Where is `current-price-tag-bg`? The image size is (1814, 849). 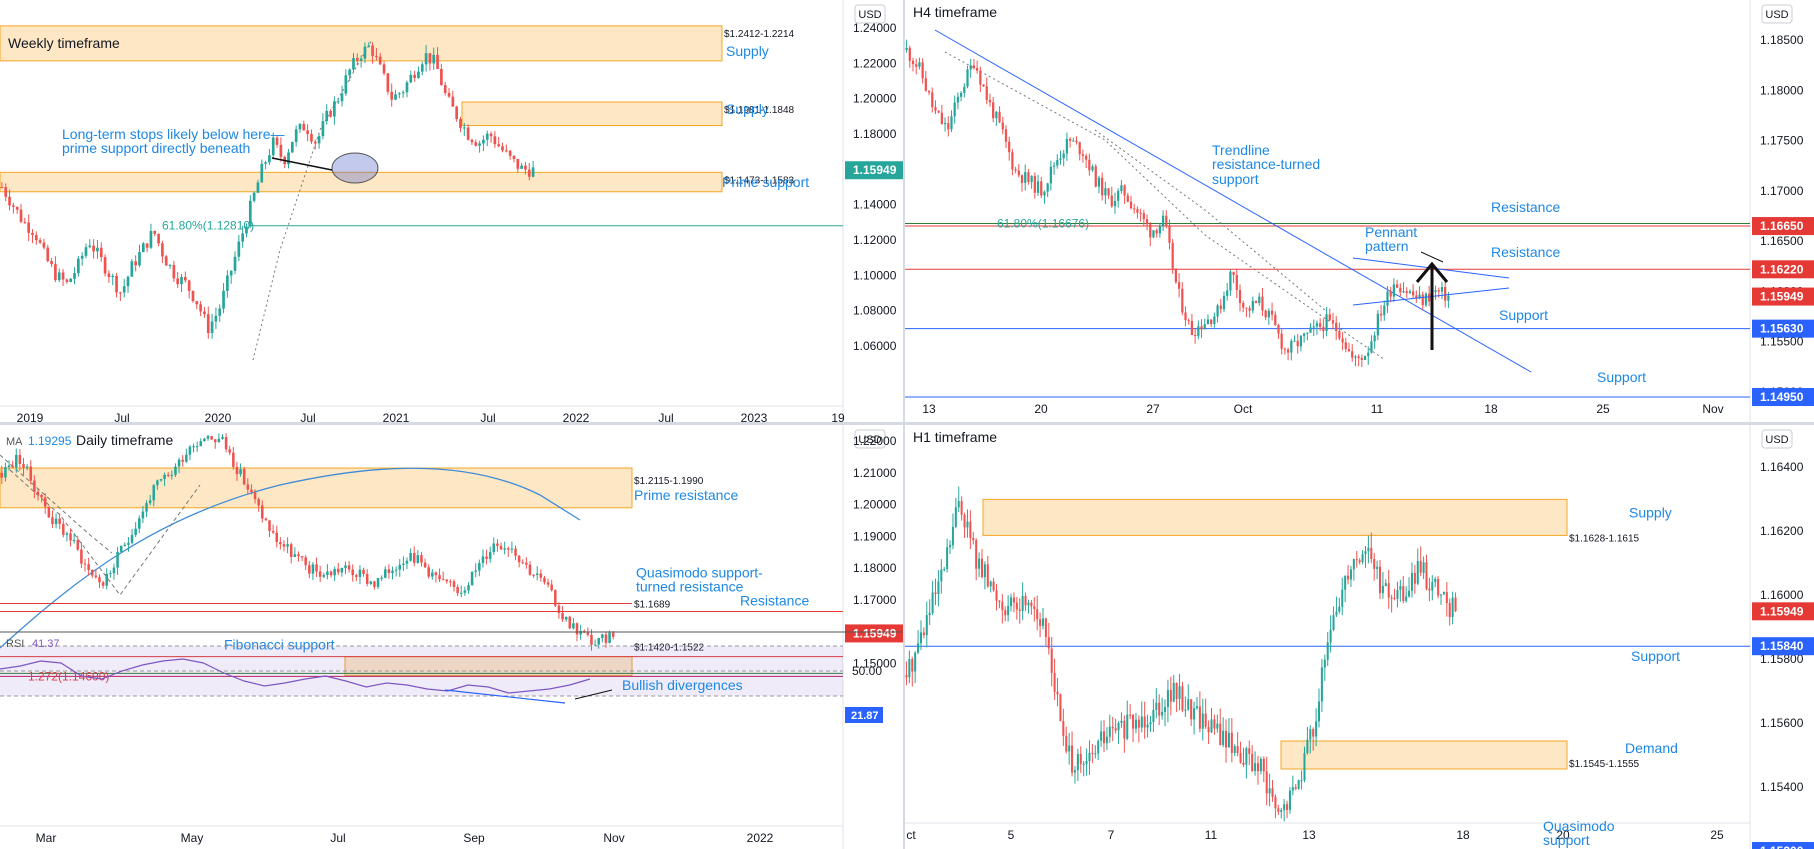 current-price-tag-bg is located at coordinates (874, 633).